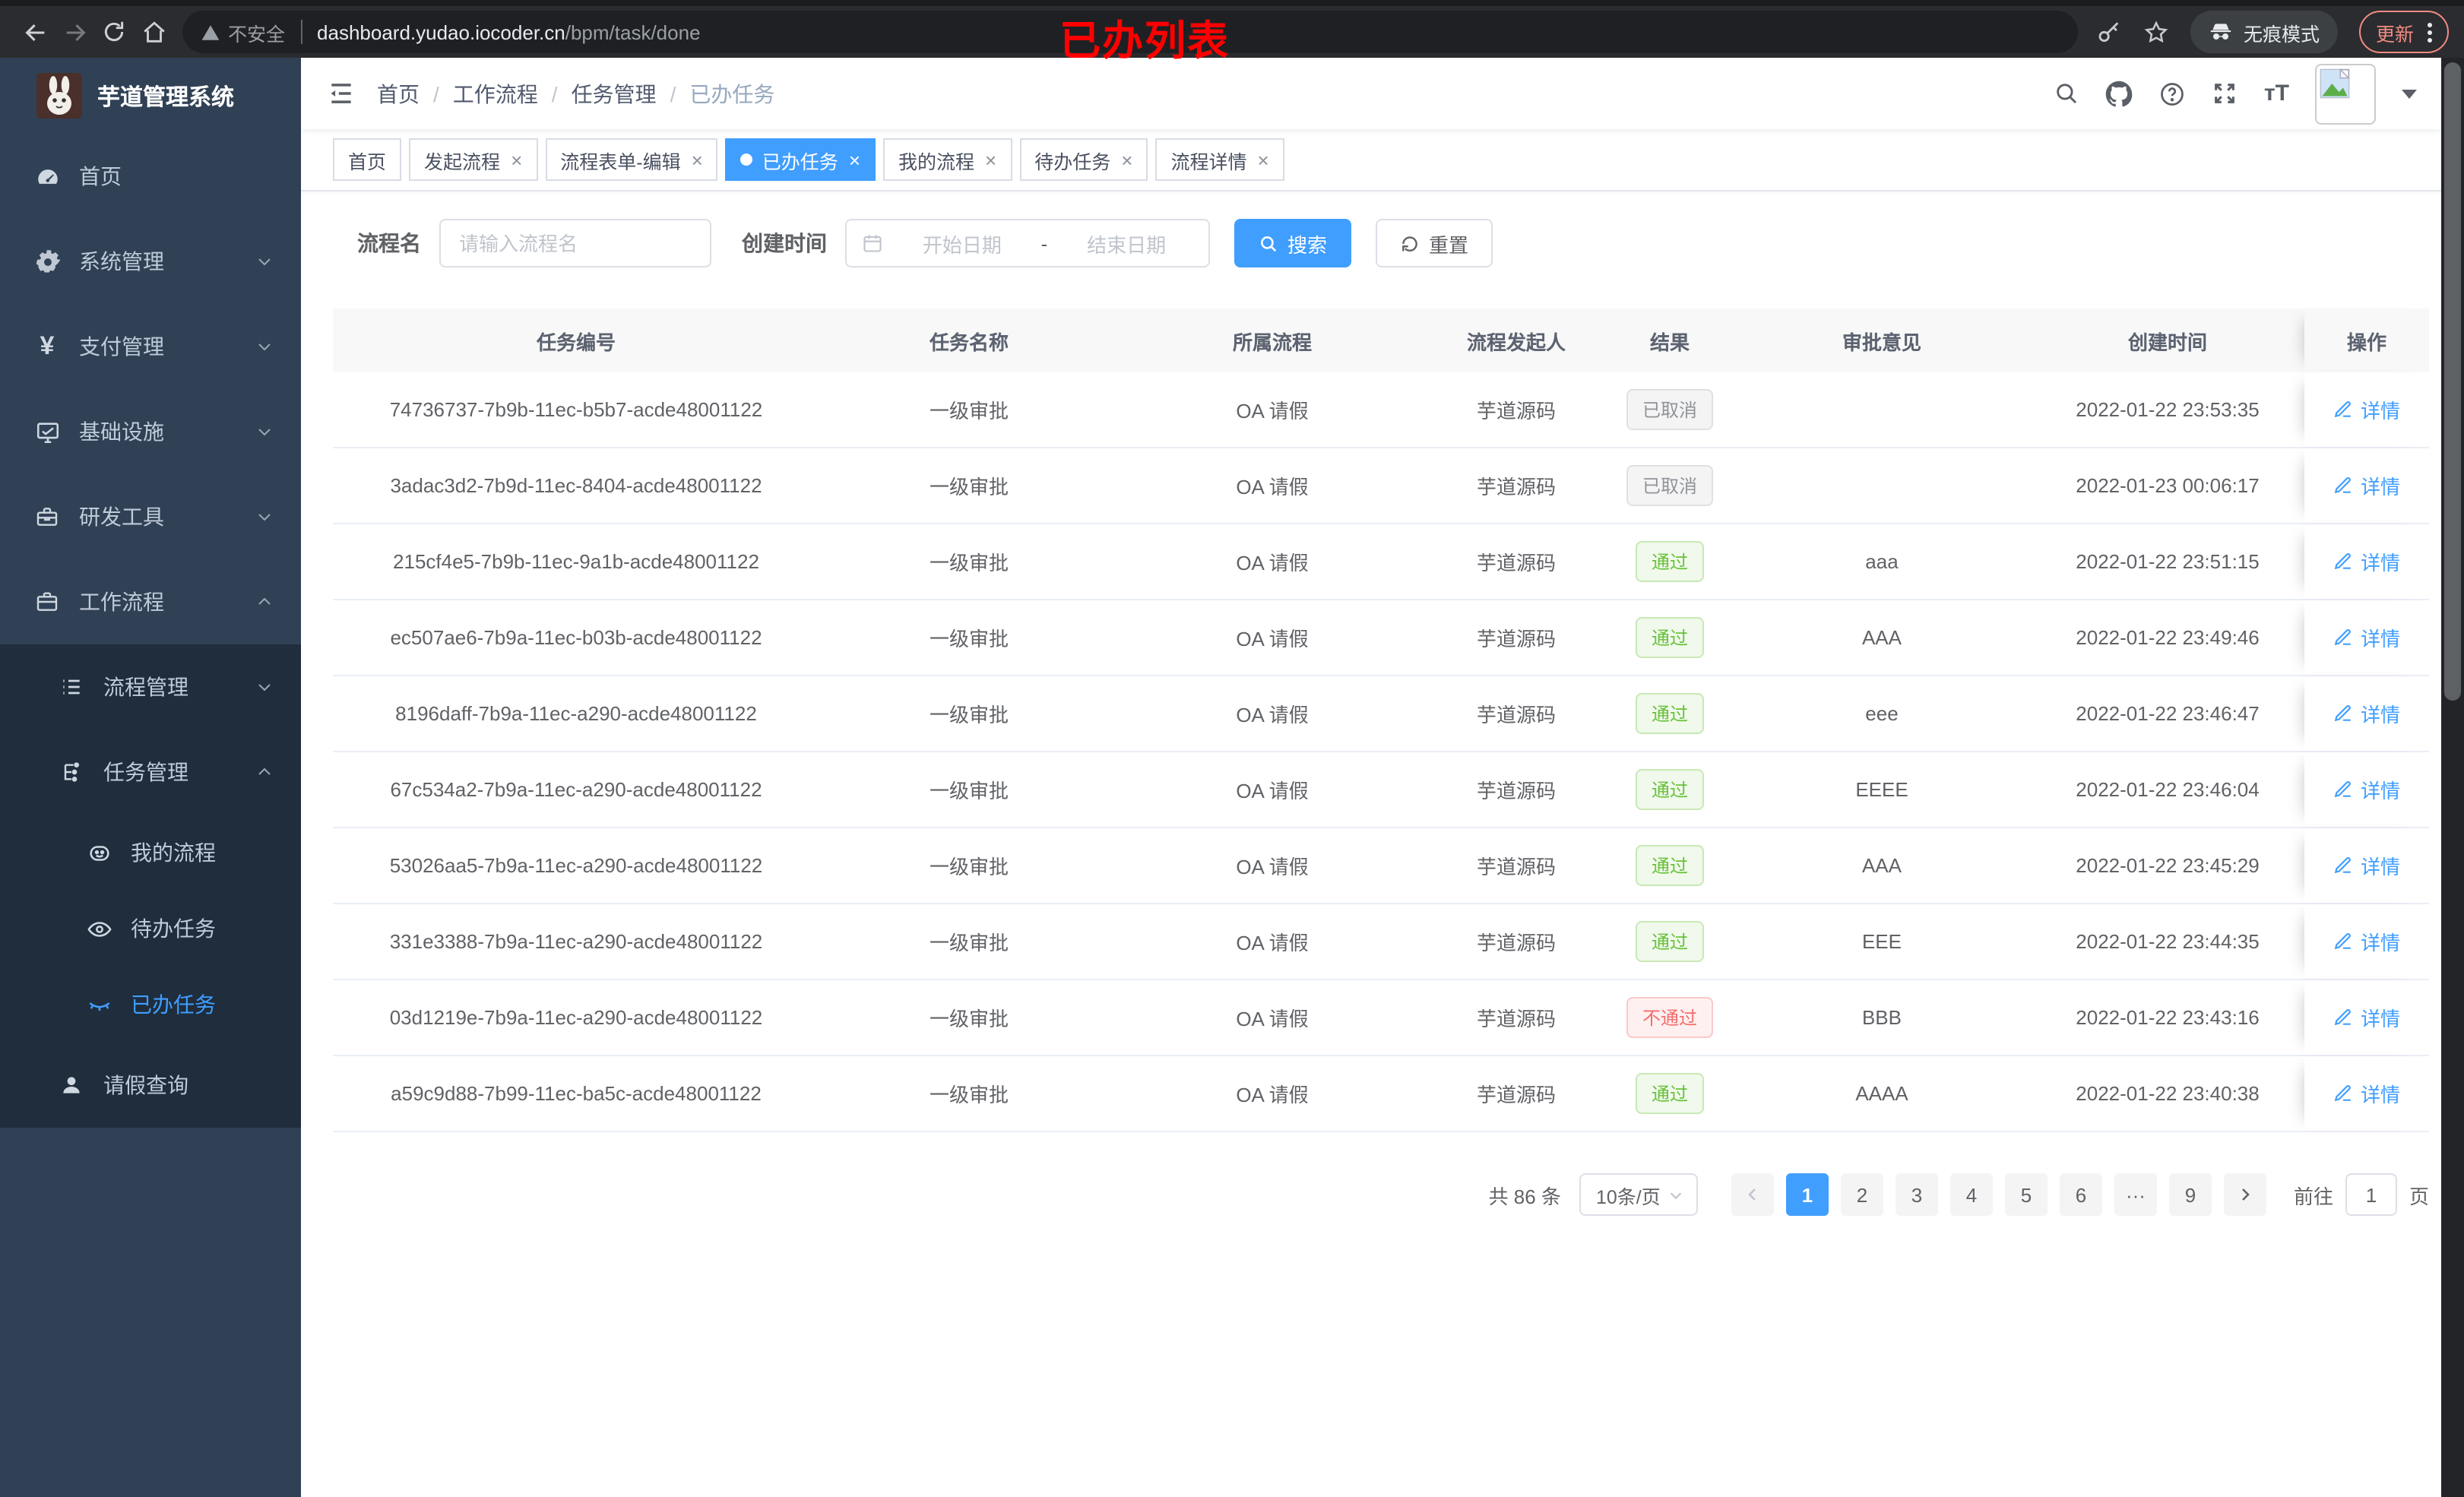 This screenshot has height=1497, width=2464. I want to click on avatar-caret-icon, so click(2409, 93).